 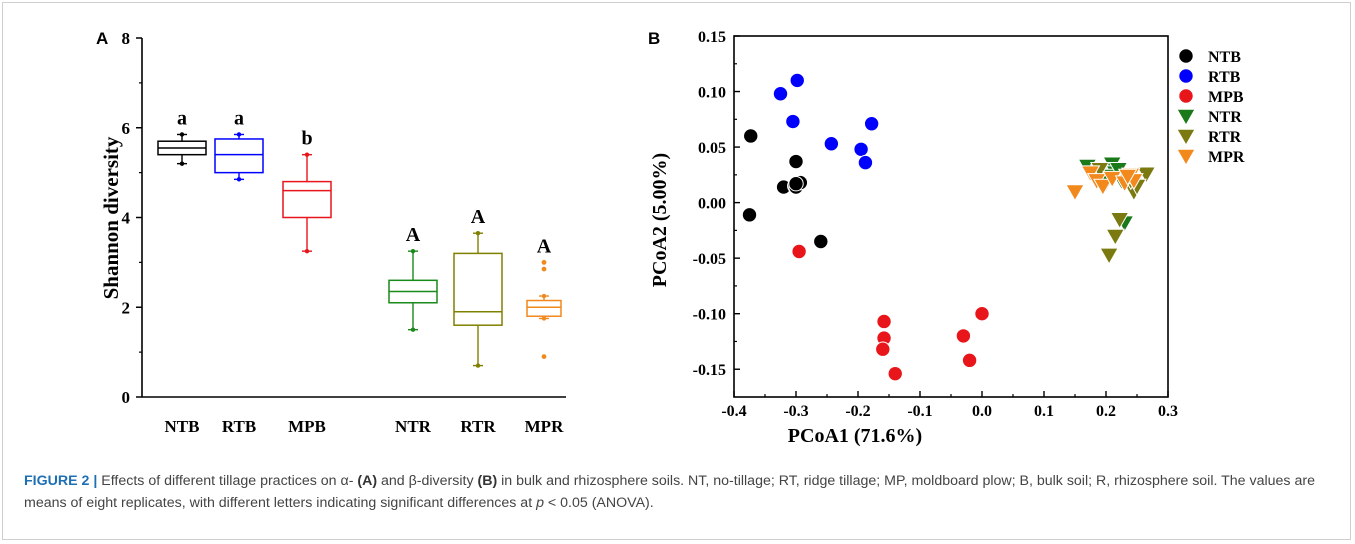 What do you see at coordinates (1225, 117) in the screenshot?
I see `legend-label: NTR` at bounding box center [1225, 117].